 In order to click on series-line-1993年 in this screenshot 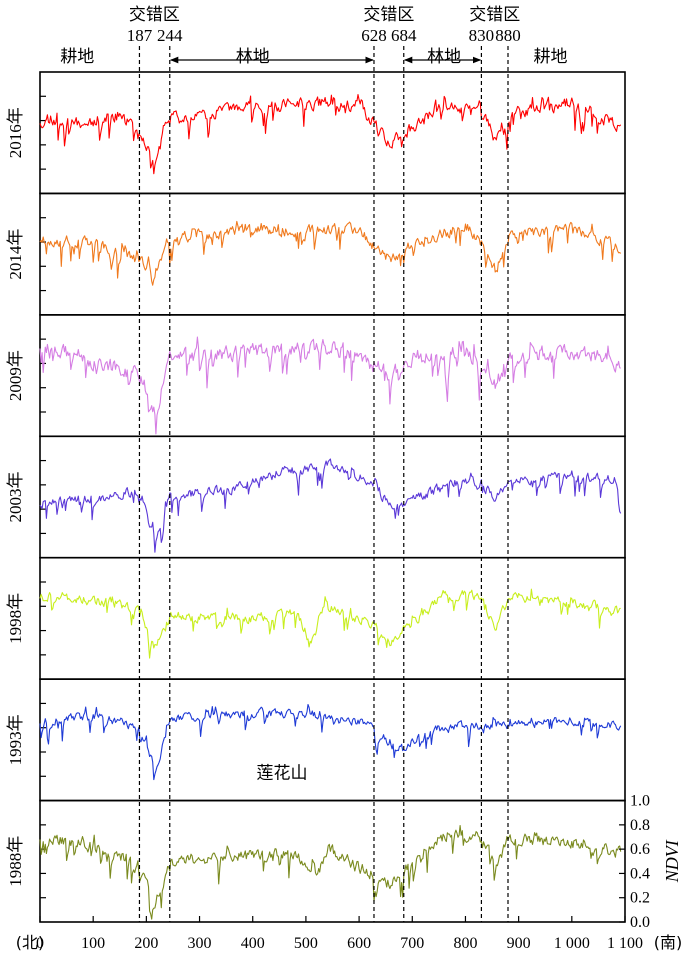, I will do `click(330, 742)`.